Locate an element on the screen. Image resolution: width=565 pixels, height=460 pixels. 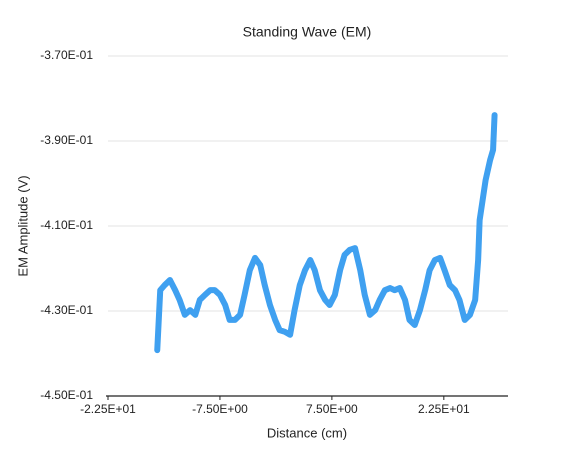
y-tick-label: -3.90E-01 is located at coordinates (66, 140).